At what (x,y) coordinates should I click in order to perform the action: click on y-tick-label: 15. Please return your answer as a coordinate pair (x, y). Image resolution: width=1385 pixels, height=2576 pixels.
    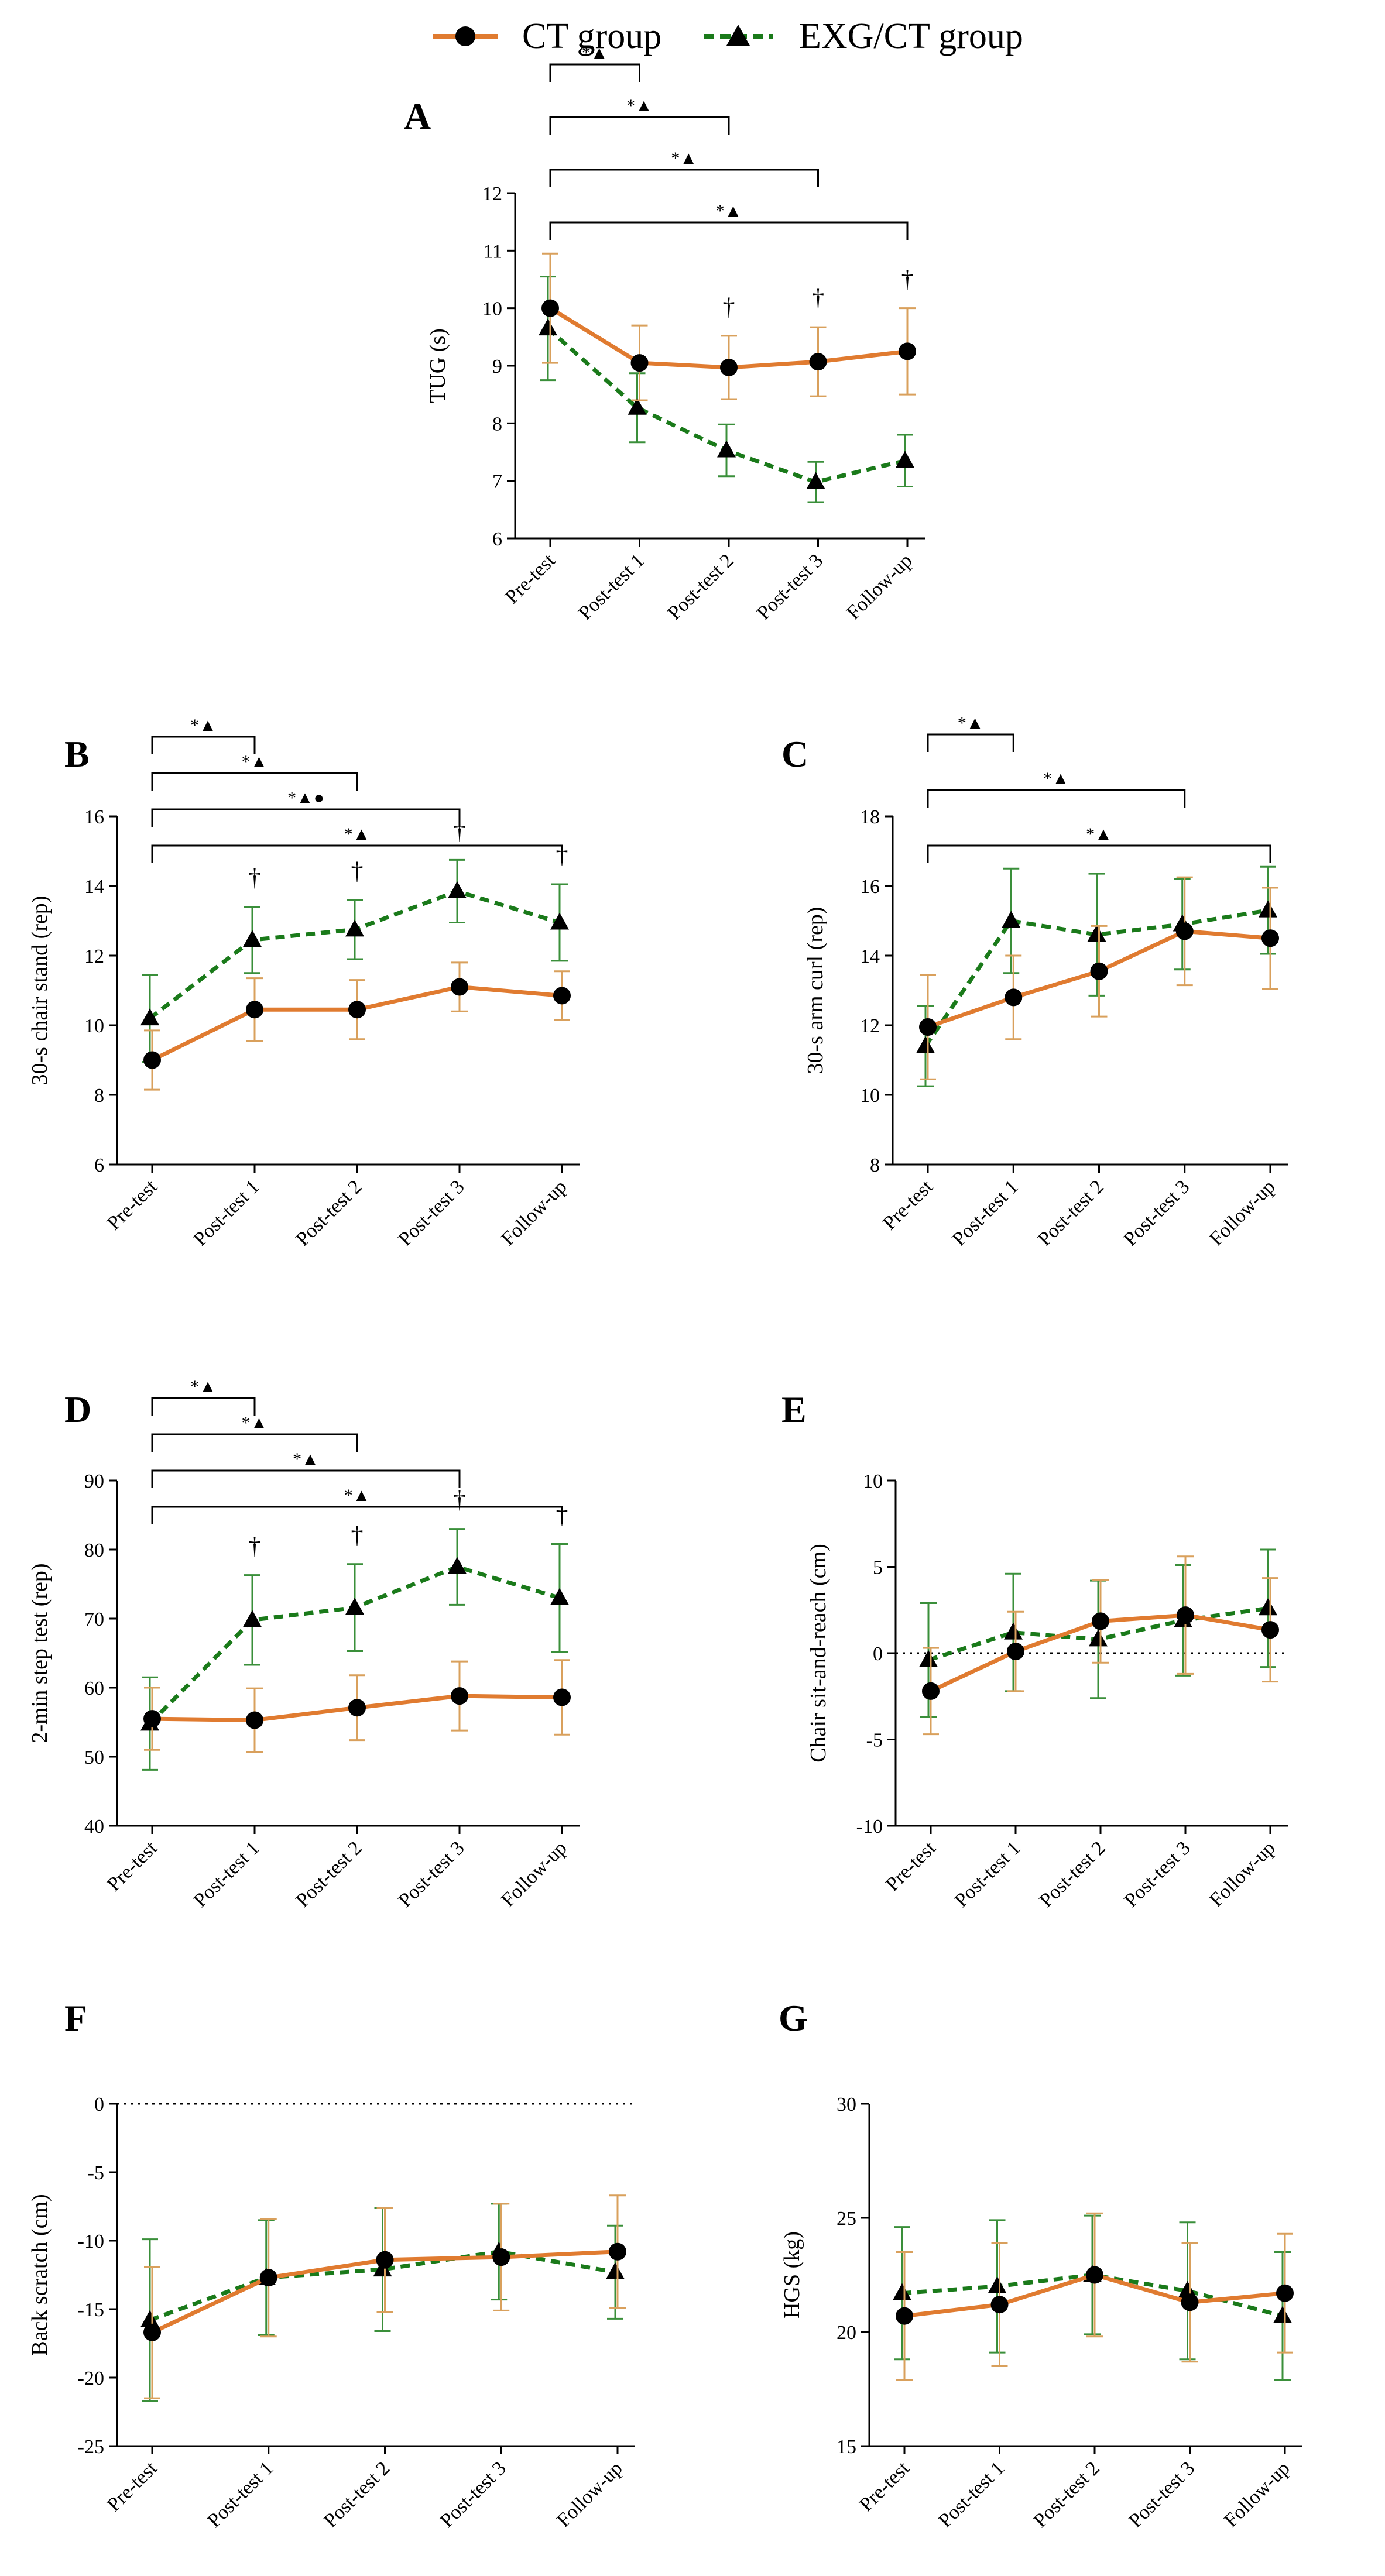
    Looking at the image, I should click on (847, 2447).